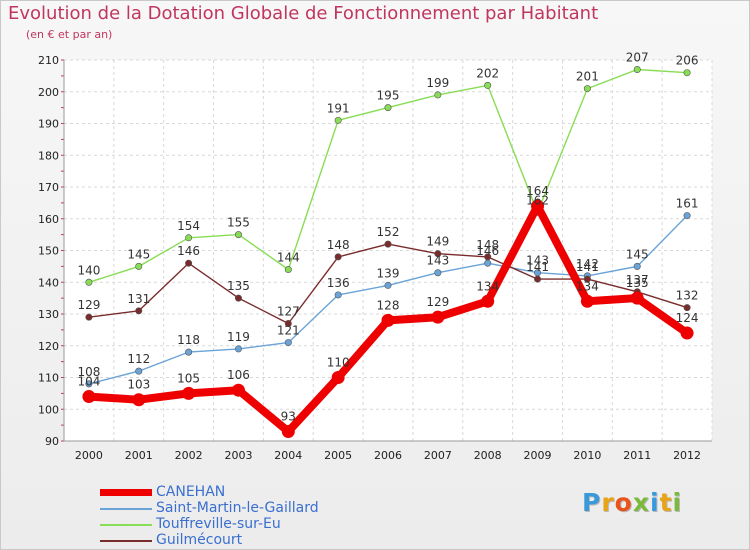 The image size is (750, 550). Describe the element at coordinates (587, 77) in the screenshot. I see `data-label: 201` at that location.